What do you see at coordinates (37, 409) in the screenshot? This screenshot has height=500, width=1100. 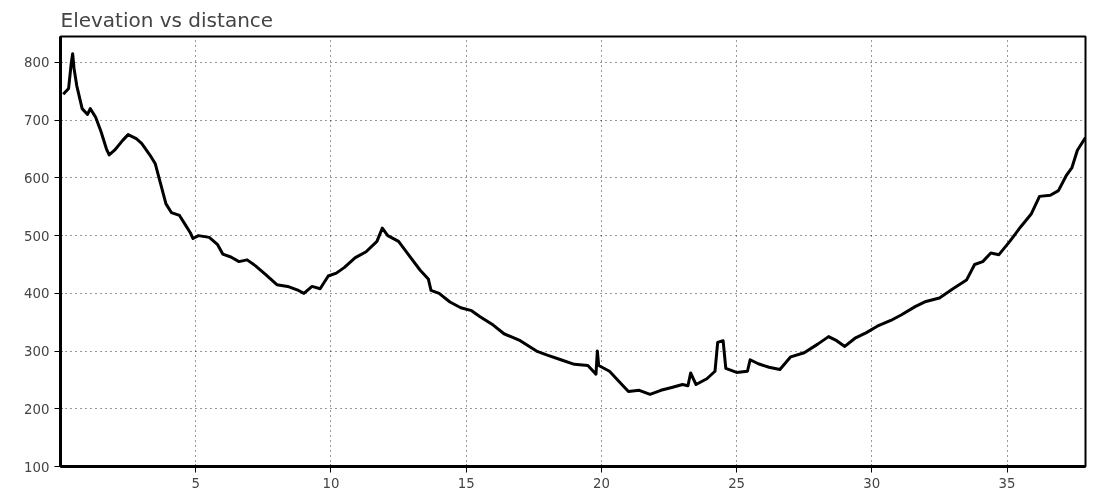 I see `y-tick-label: 200` at bounding box center [37, 409].